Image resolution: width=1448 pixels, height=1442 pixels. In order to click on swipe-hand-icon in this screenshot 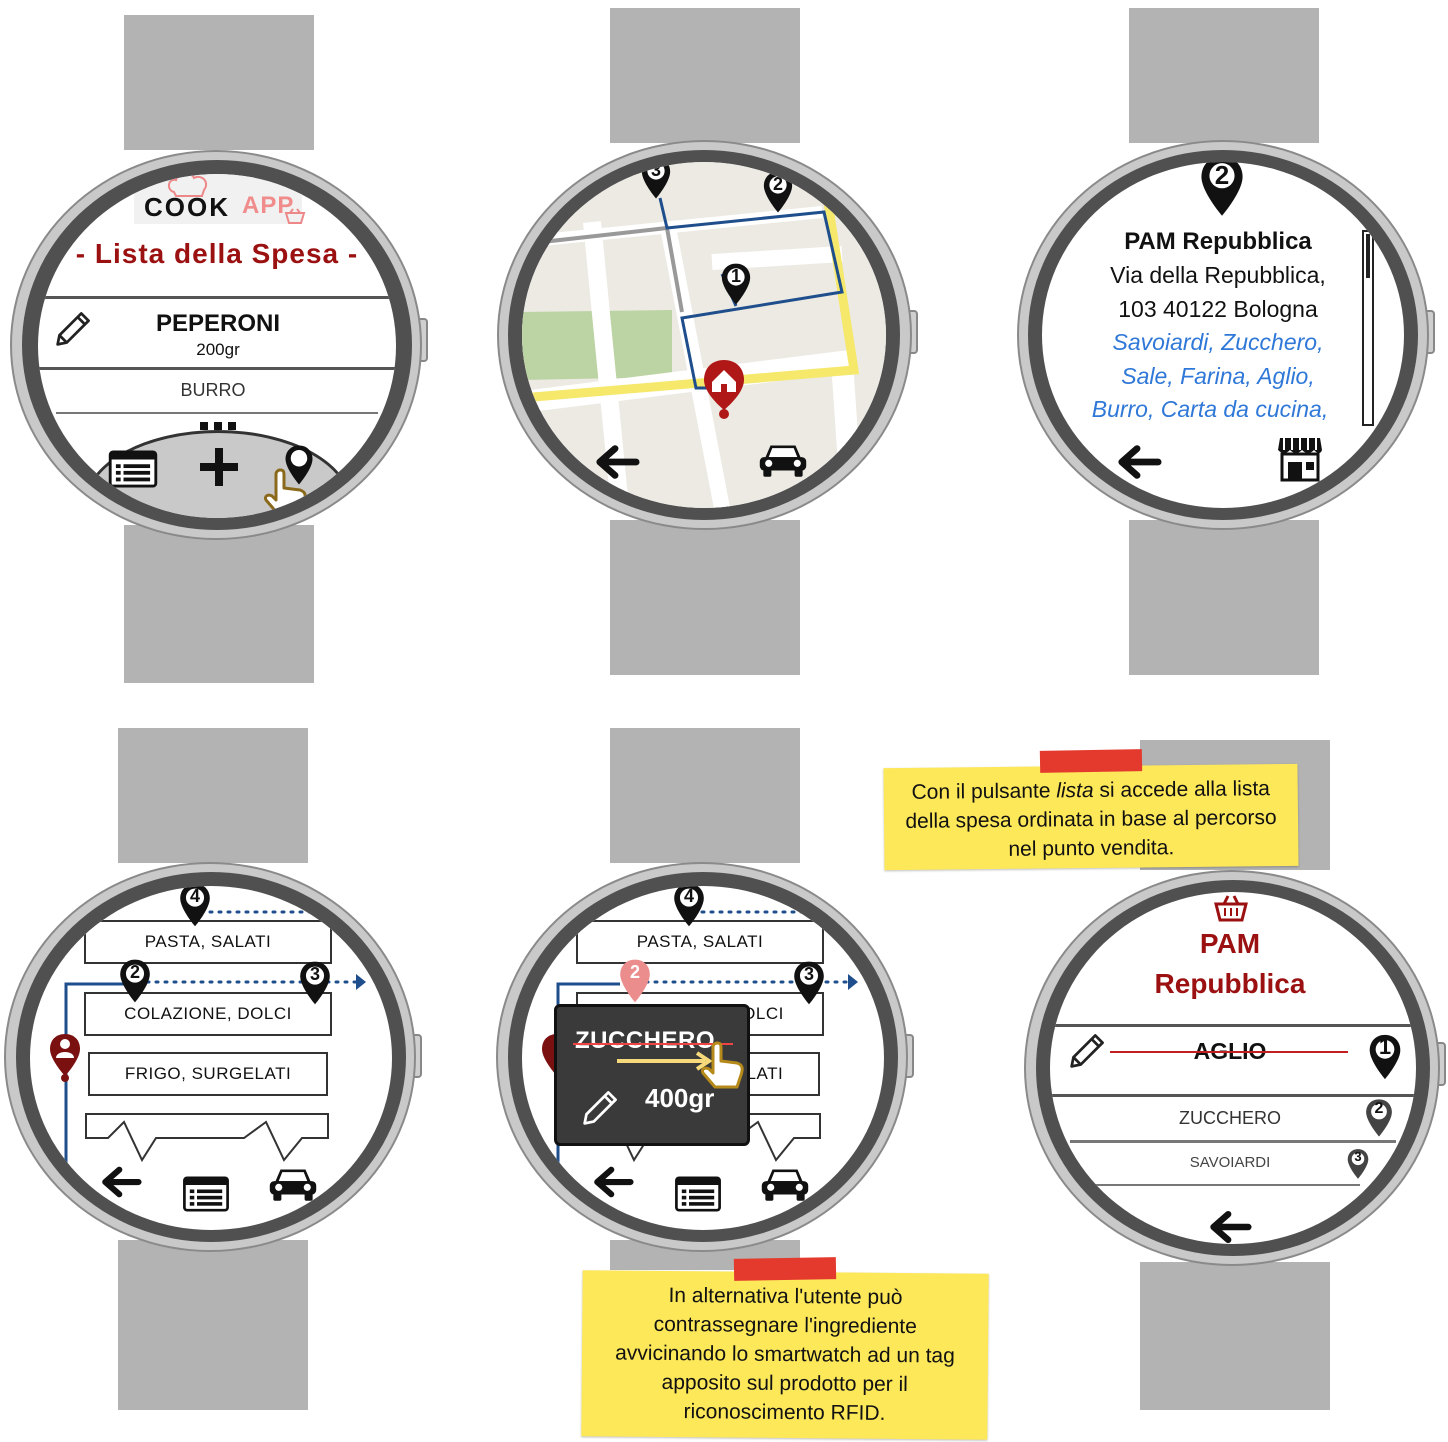, I will do `click(680, 1065)`.